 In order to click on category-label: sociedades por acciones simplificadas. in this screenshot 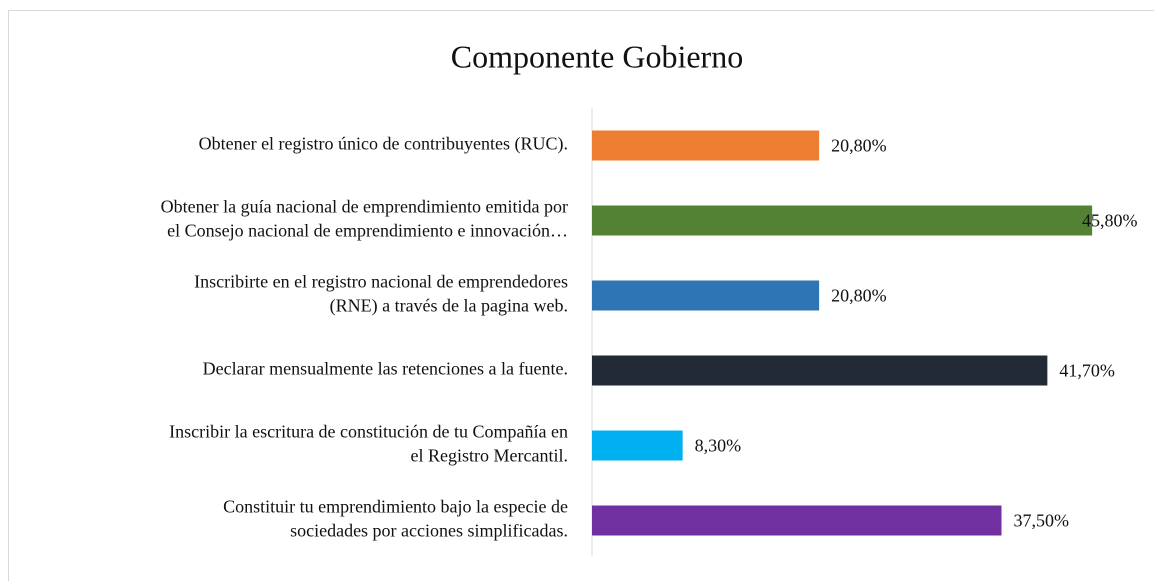, I will do `click(429, 531)`.